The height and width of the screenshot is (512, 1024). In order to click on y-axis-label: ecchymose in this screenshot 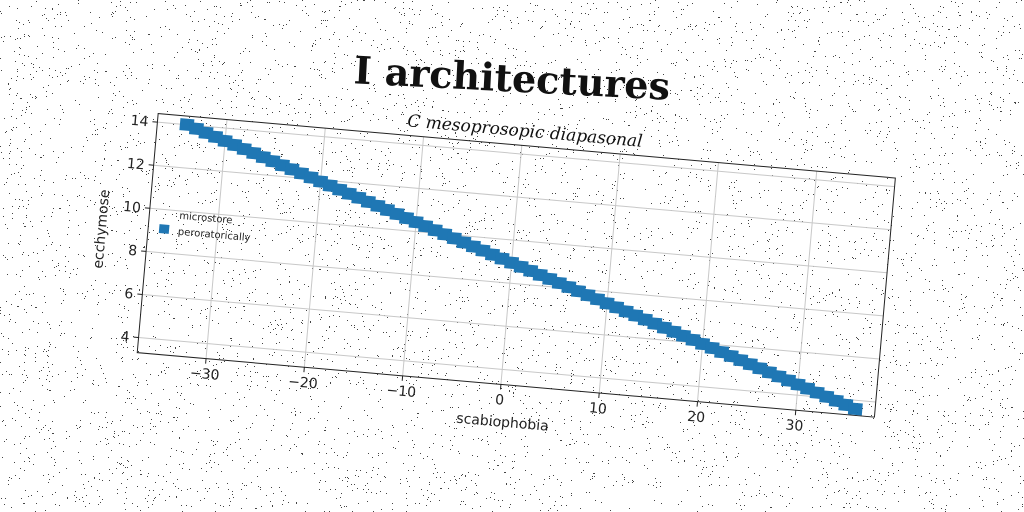, I will do `click(101, 229)`.